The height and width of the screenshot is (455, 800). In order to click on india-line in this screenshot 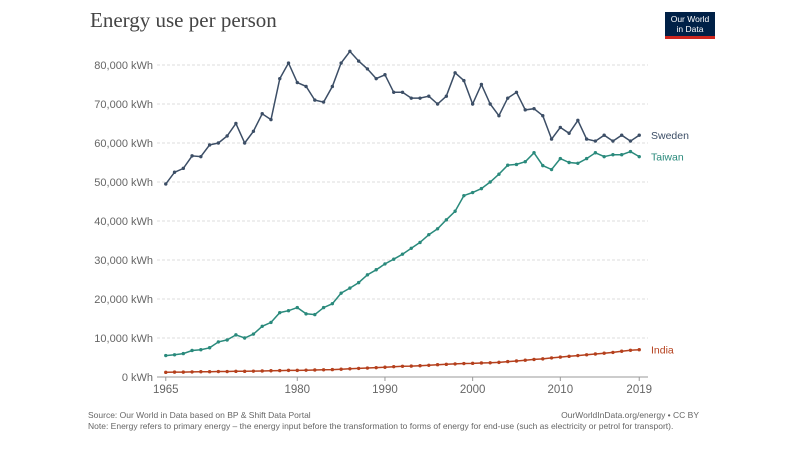, I will do `click(402, 361)`.